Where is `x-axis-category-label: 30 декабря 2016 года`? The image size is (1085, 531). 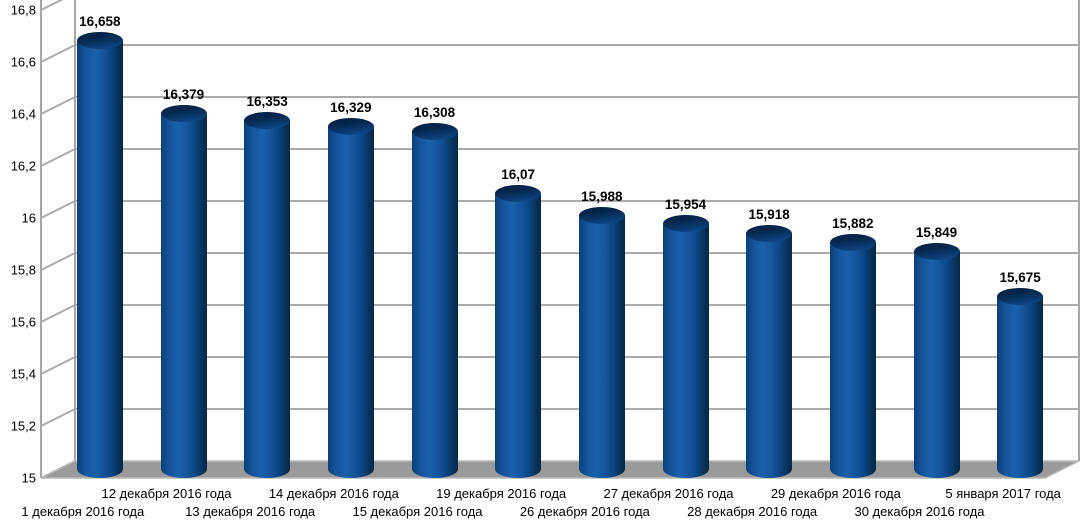 x-axis-category-label: 30 декабря 2016 года is located at coordinates (919, 511).